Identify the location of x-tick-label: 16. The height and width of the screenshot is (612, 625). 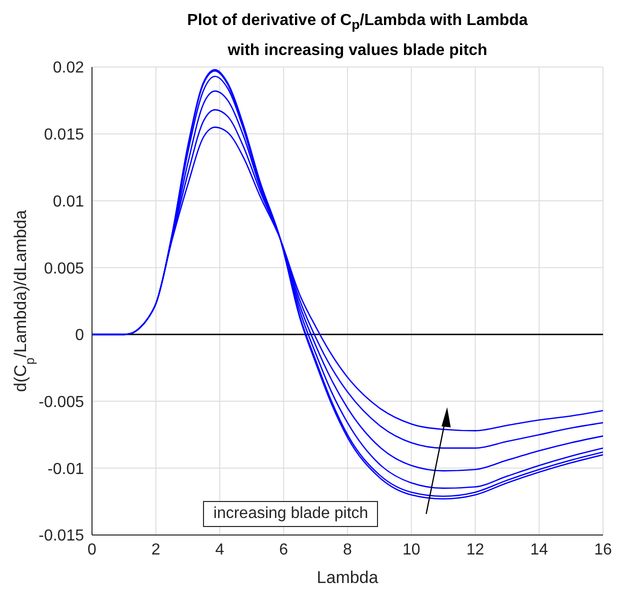
(603, 549).